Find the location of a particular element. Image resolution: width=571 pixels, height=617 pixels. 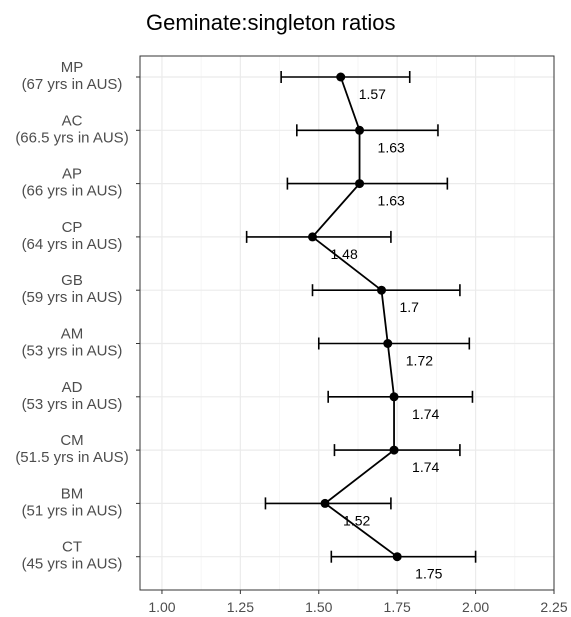

x-tick-label: 1.75 is located at coordinates (397, 607).